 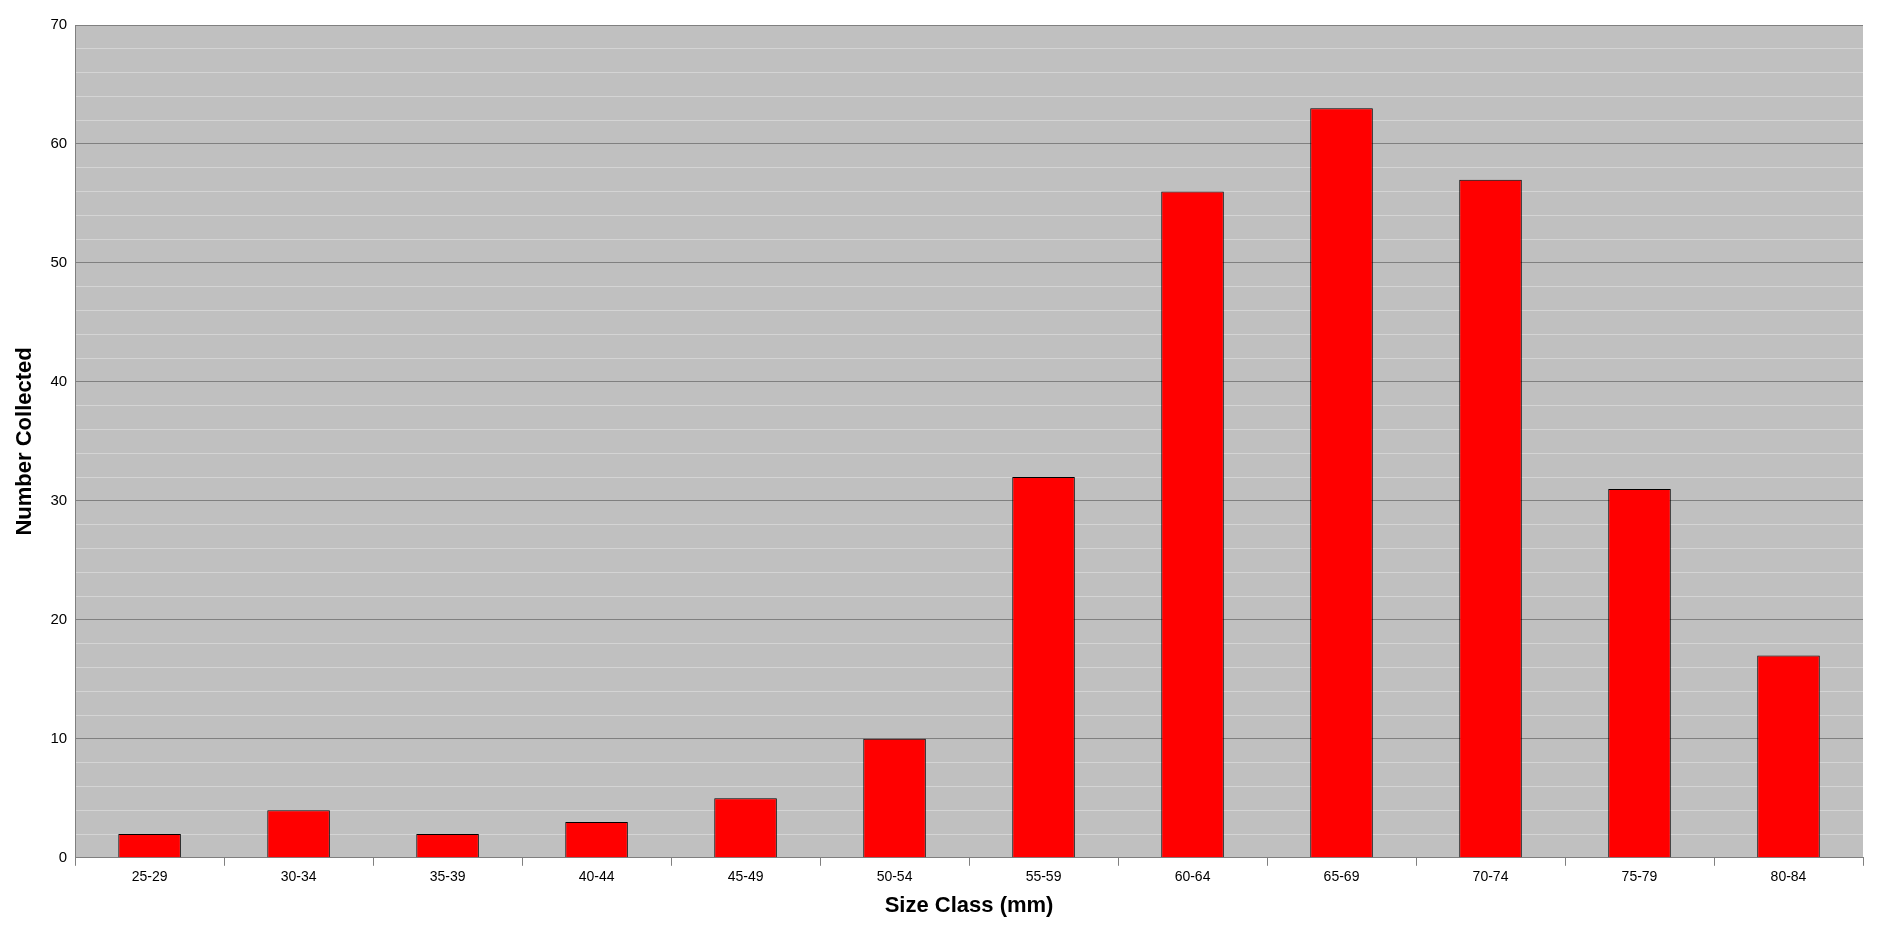 I want to click on x-tick-label: 70-74, so click(x=1490, y=876).